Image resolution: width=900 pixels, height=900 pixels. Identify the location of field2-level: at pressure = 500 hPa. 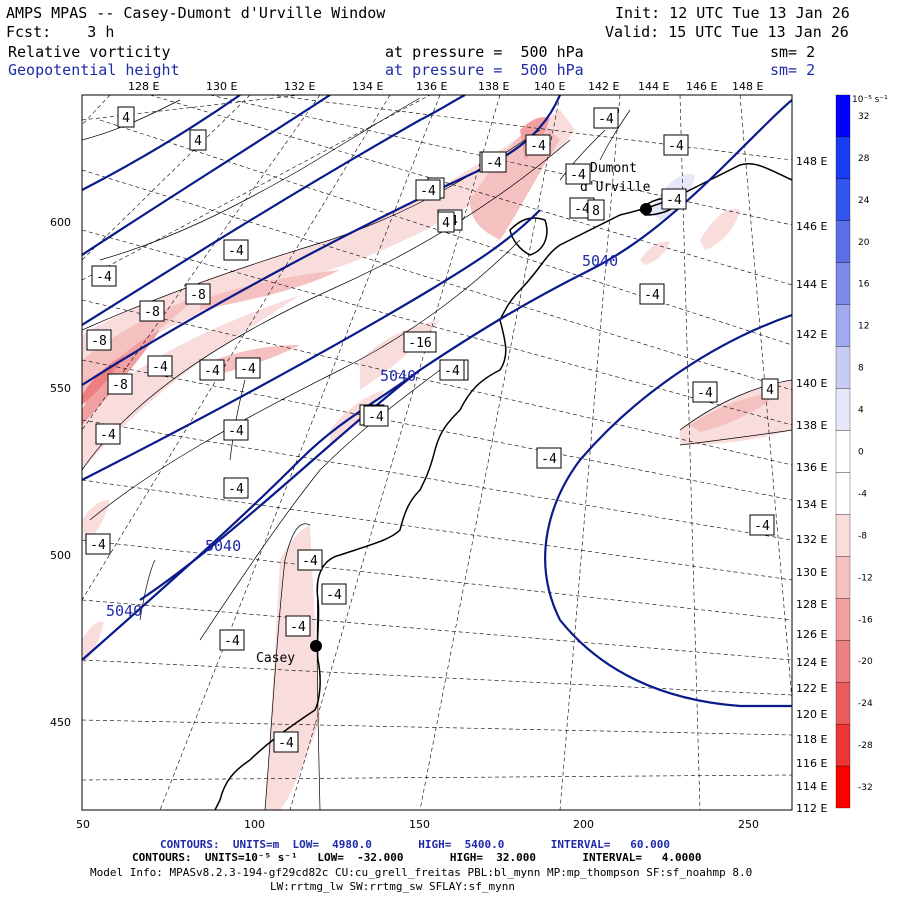
(484, 70).